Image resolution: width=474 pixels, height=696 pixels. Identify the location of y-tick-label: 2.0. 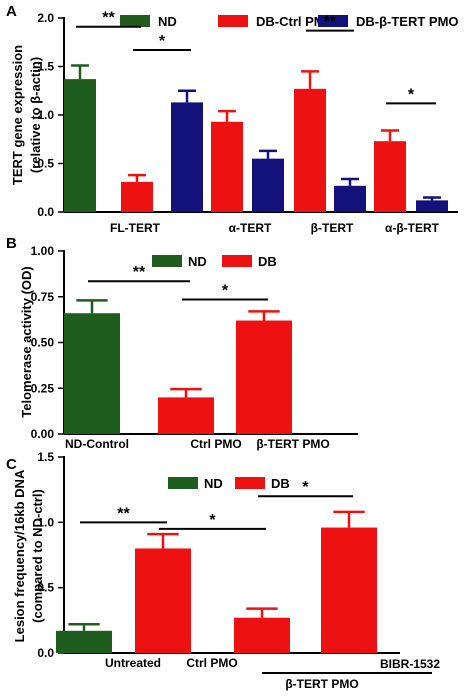
(45, 18).